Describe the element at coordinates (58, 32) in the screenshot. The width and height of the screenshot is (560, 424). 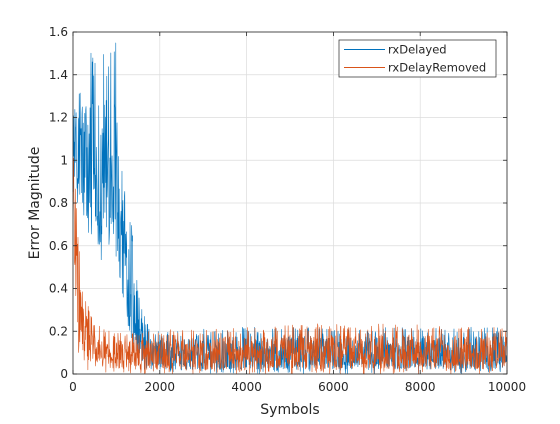
I see `y-tick-label: 1.6` at that location.